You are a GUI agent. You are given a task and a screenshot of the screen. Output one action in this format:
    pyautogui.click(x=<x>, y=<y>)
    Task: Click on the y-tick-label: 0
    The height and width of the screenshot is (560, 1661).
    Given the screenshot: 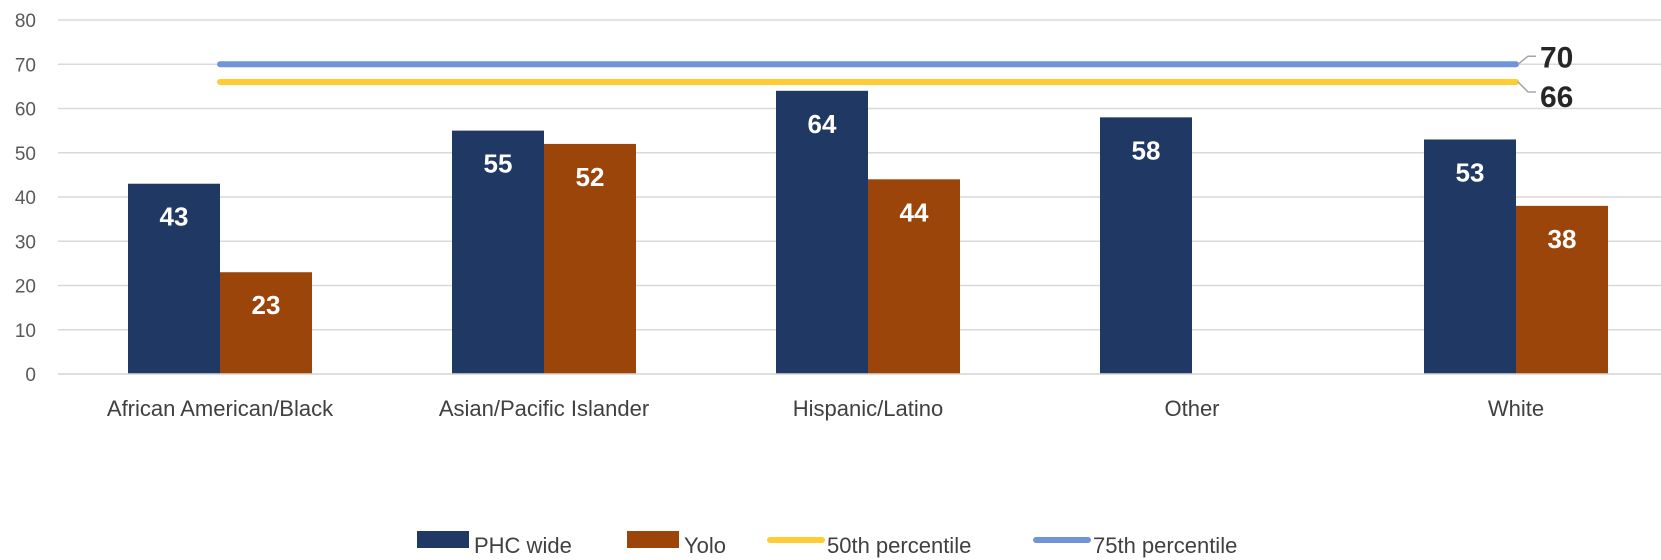 What is the action you would take?
    pyautogui.click(x=30, y=375)
    